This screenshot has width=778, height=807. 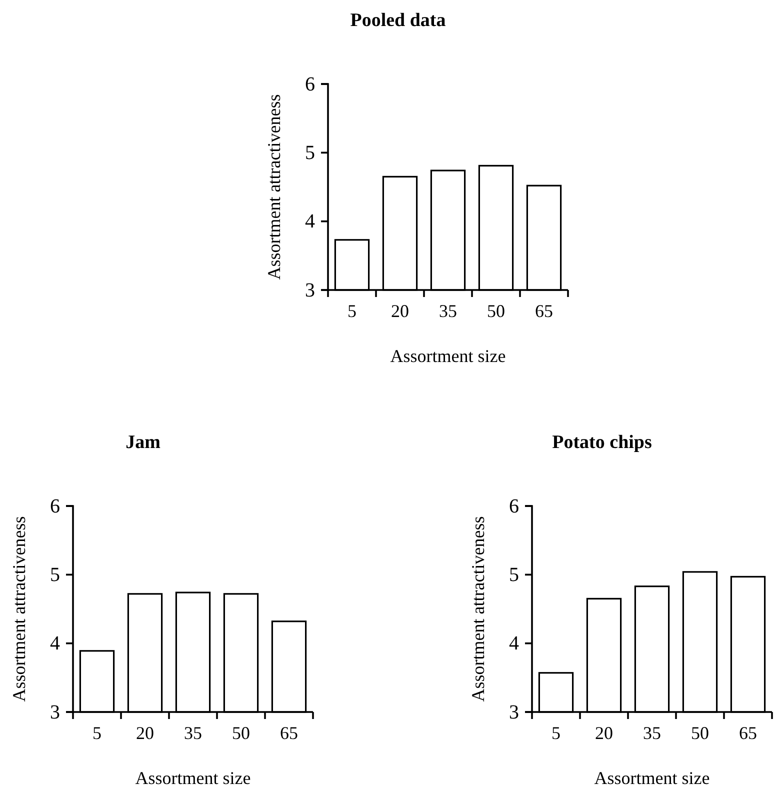 I want to click on chart-title: Potato chips, so click(x=602, y=442).